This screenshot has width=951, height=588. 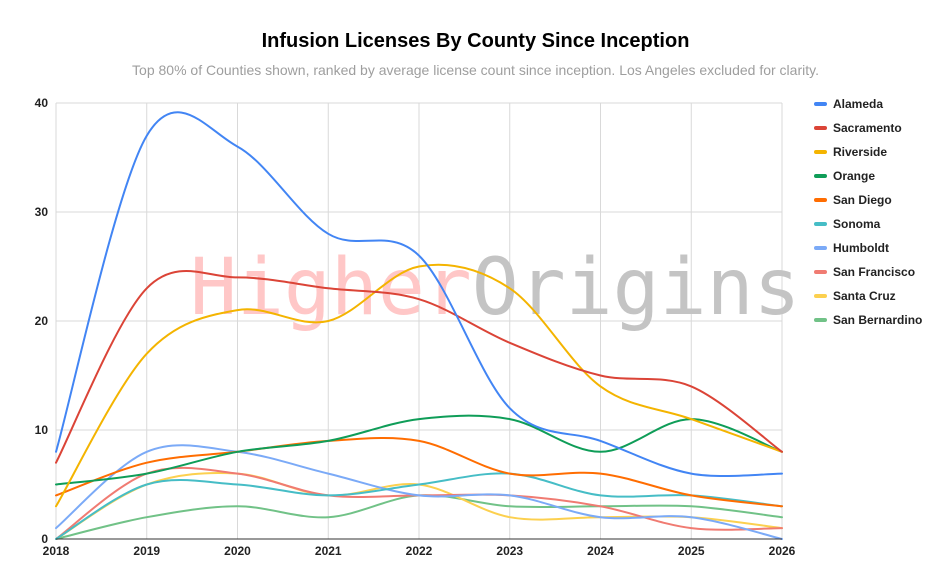 What do you see at coordinates (419, 506) in the screenshot?
I see `series-line-sonoma` at bounding box center [419, 506].